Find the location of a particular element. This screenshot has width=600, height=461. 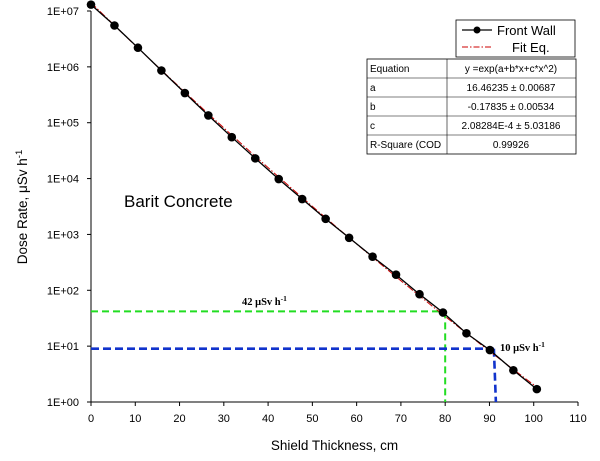

fit-table-value-c: 2.08284E-4 ± 5.03186 is located at coordinates (511, 126).